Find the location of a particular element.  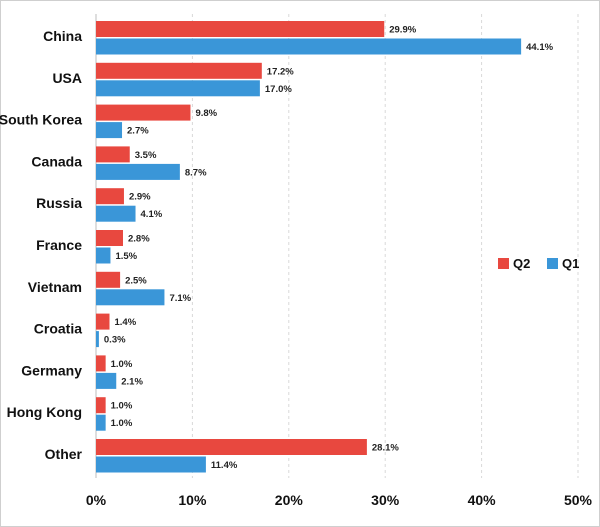

data-label: 8.7% is located at coordinates (196, 172).